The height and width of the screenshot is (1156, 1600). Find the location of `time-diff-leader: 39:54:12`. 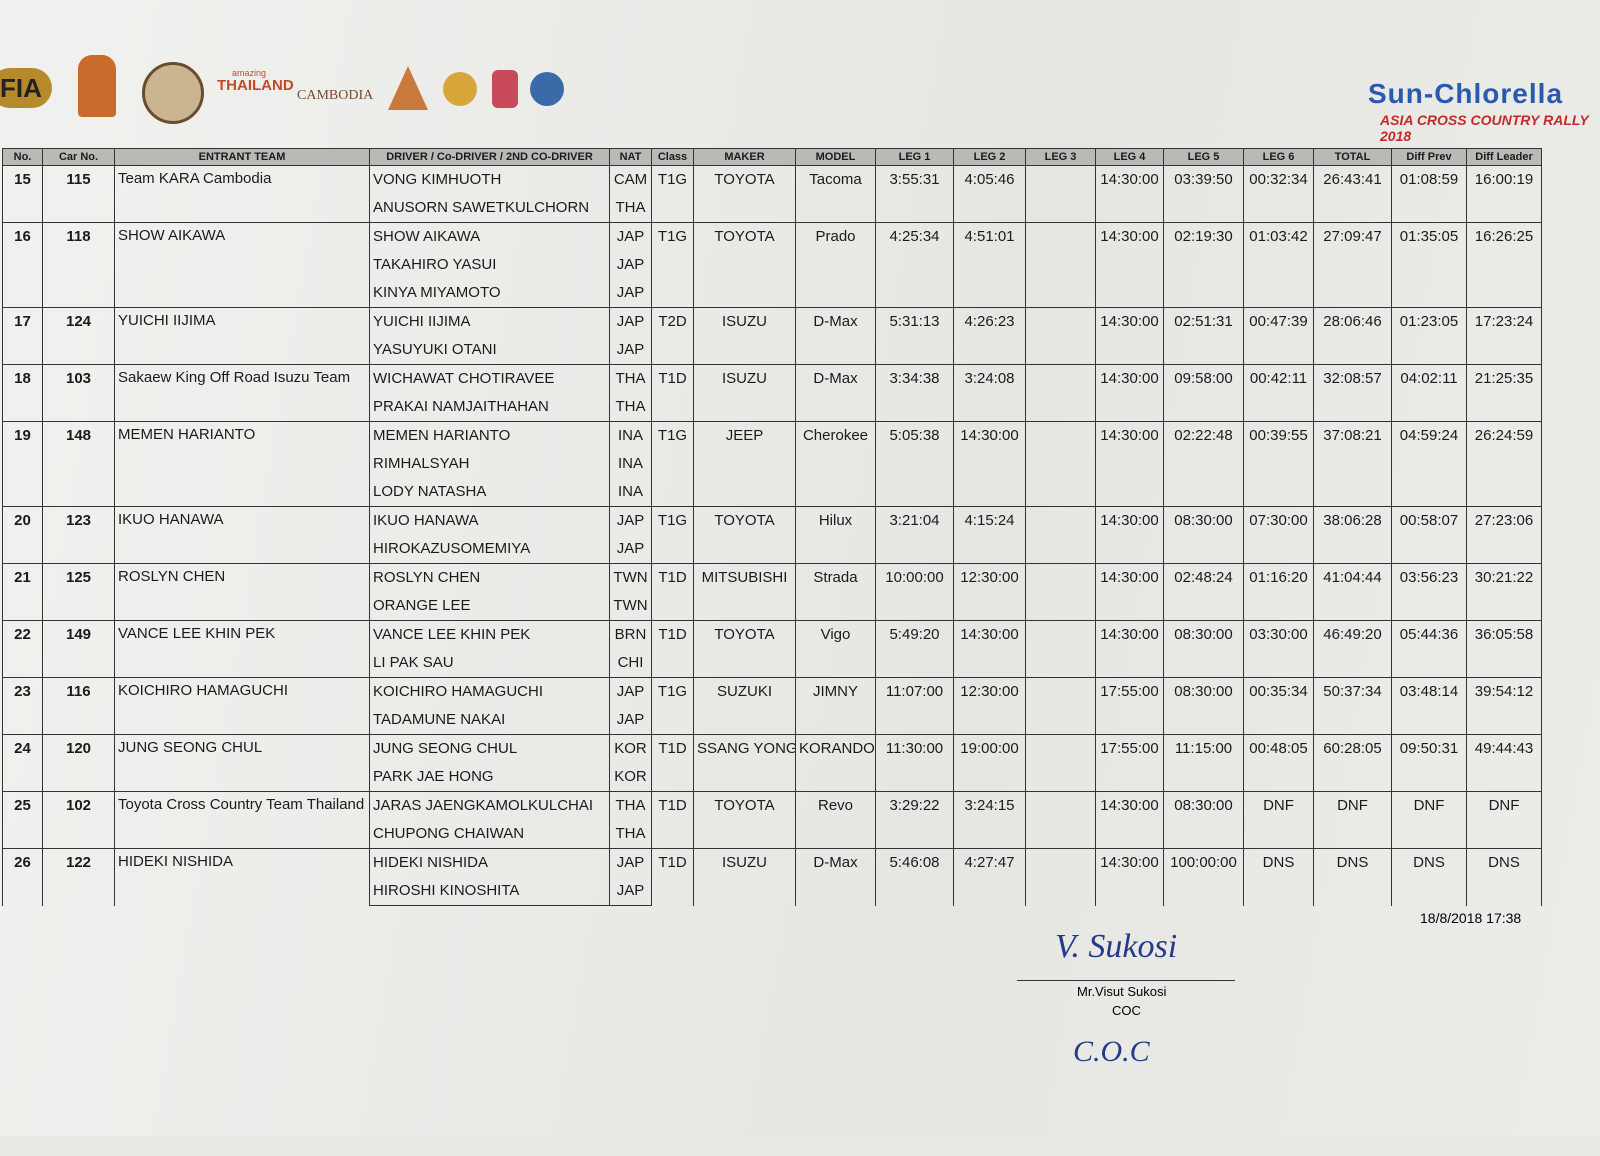

time-diff-leader: 39:54:12 is located at coordinates (1504, 706).